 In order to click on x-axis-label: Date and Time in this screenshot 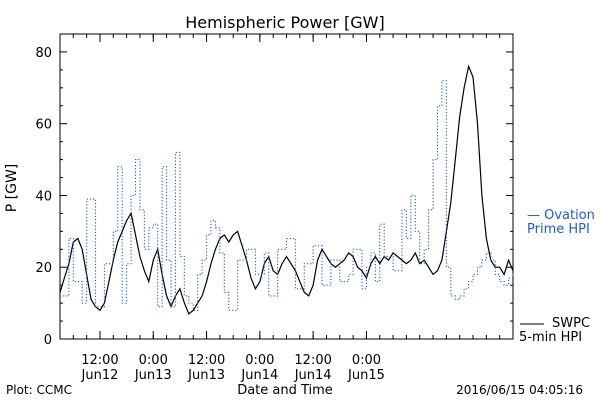, I will do `click(285, 390)`.